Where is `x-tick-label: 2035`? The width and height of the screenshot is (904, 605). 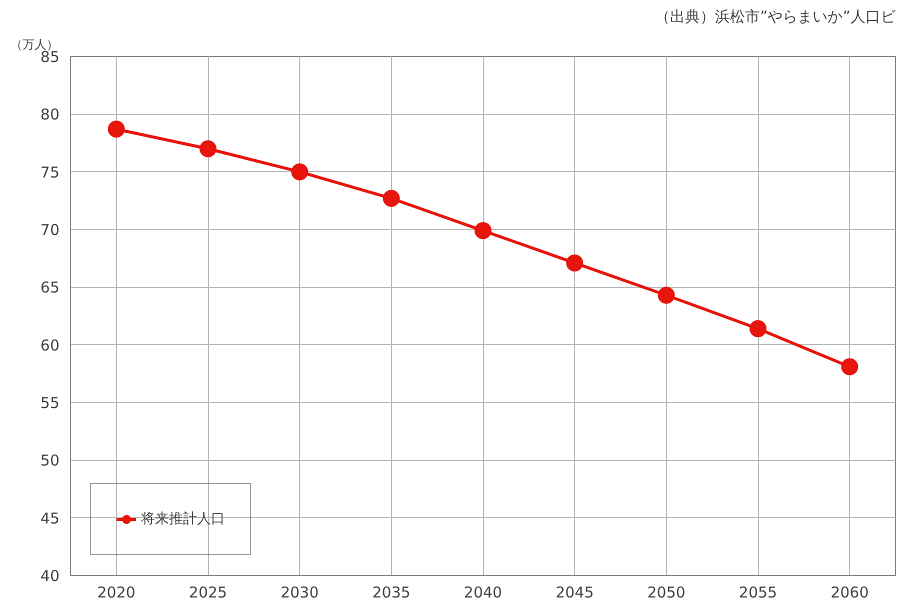
x-tick-label: 2035 is located at coordinates (391, 593).